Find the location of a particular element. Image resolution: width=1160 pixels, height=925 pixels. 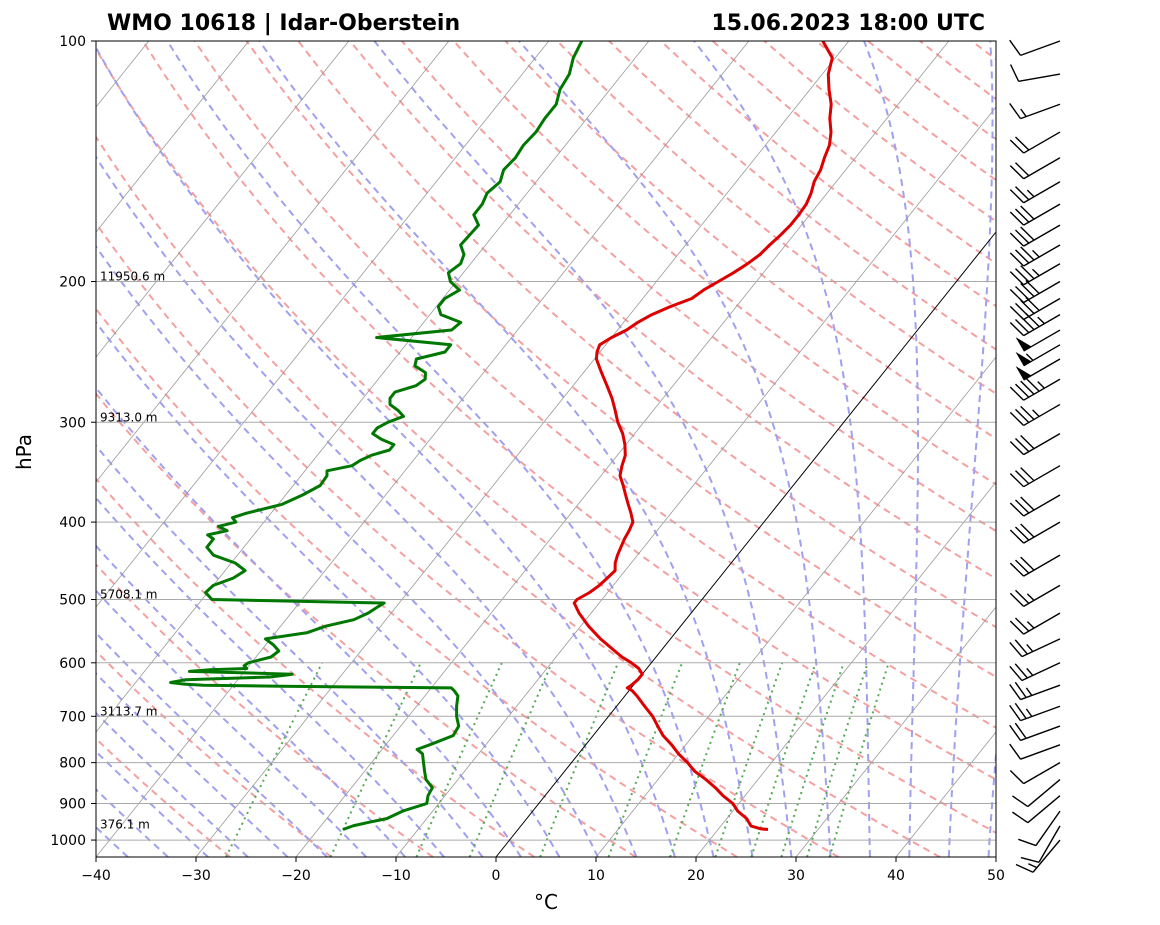

y-tick-label: 100 is located at coordinates (72, 42).